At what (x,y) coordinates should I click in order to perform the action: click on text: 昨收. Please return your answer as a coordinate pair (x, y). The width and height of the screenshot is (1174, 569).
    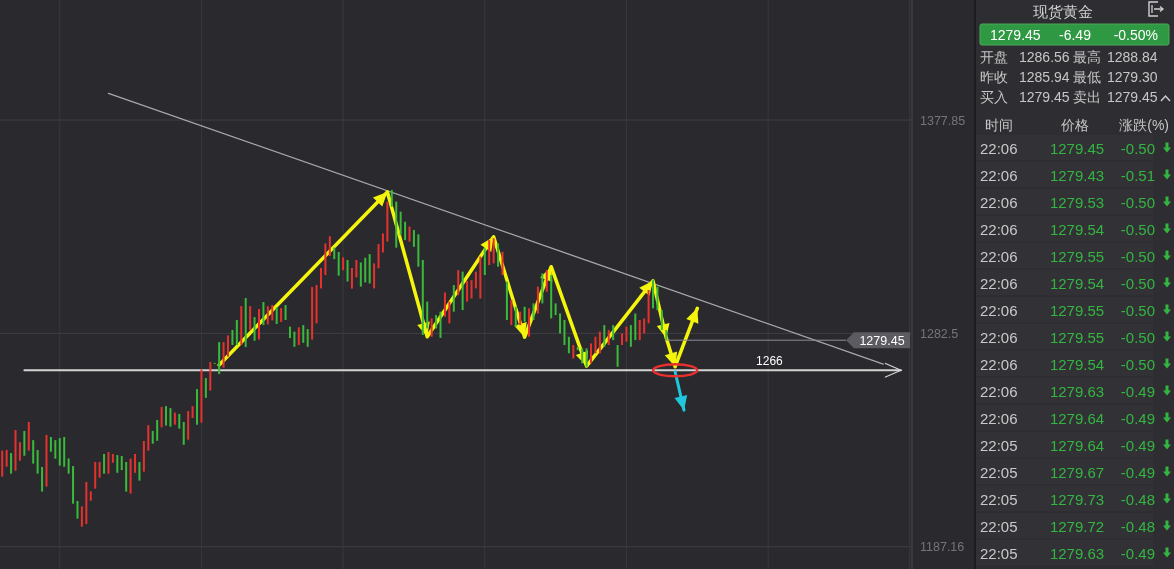
    Looking at the image, I should click on (994, 77).